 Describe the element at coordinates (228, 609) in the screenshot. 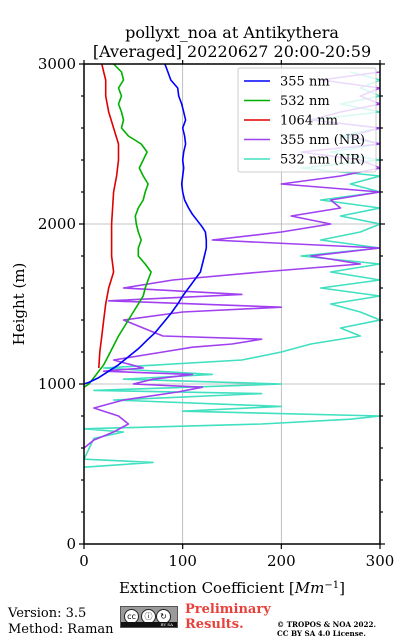

I see `preliminary-line1: Preliminary` at that location.